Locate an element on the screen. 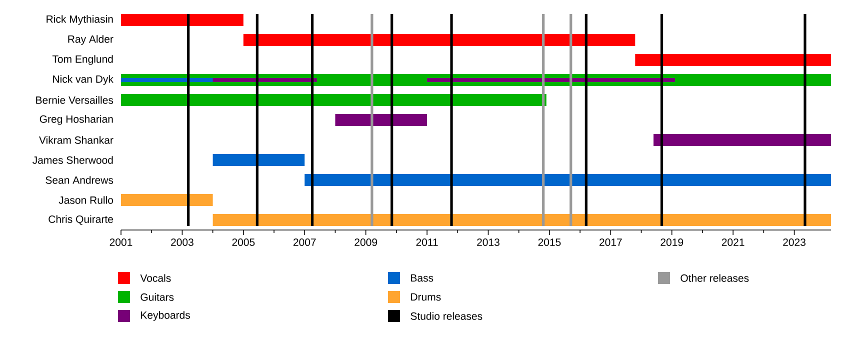 The image size is (850, 350). x-tick-label: 2007 is located at coordinates (304, 242).